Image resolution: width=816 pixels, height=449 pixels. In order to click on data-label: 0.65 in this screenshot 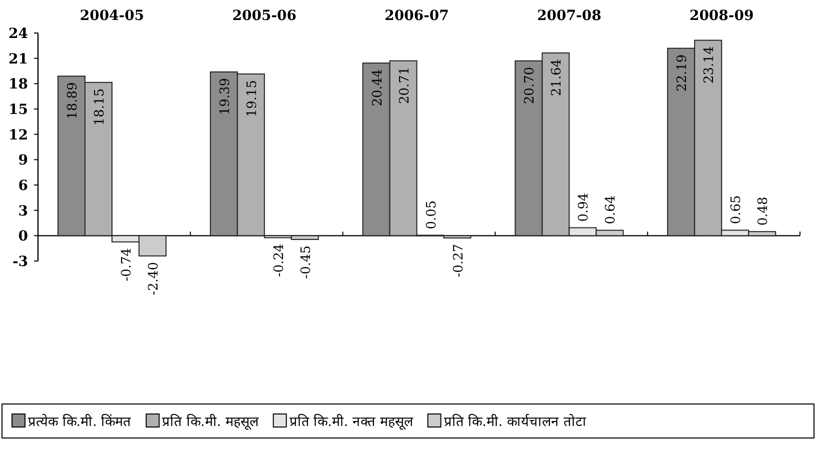, I will do `click(736, 209)`.